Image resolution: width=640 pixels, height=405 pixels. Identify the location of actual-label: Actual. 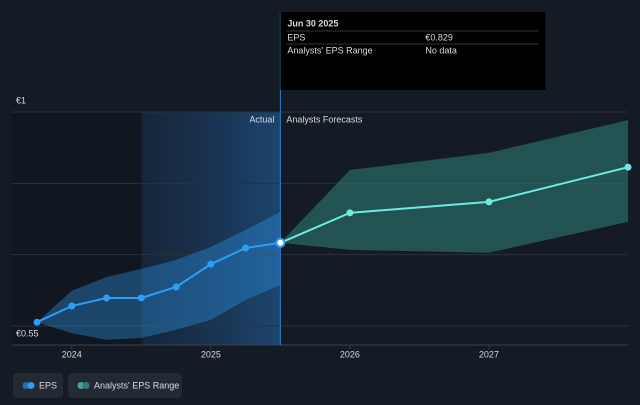
(261, 119).